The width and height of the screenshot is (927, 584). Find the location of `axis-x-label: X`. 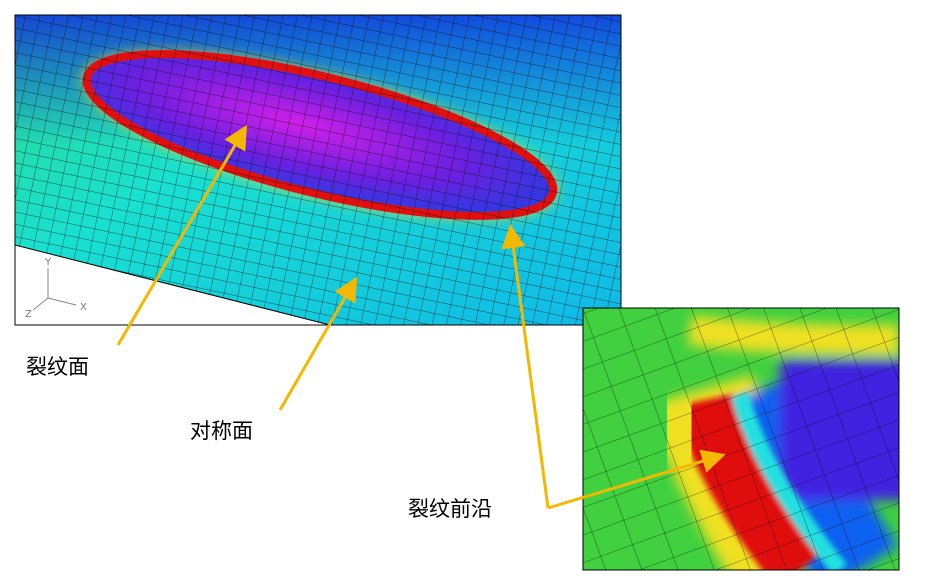

axis-x-label: X is located at coordinates (83, 307).